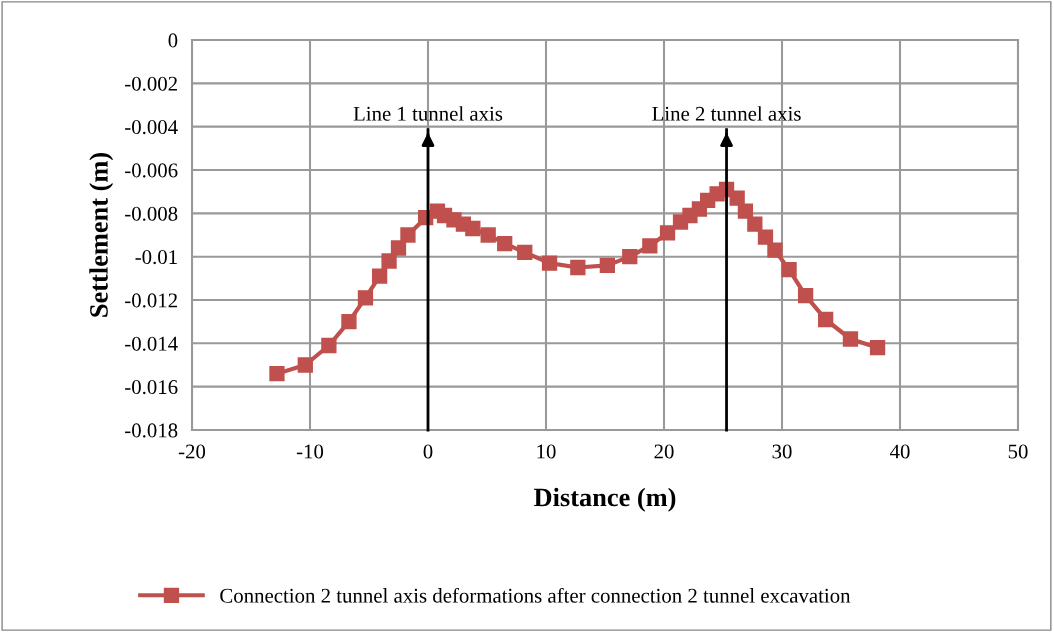  I want to click on x-tick-label: 20, so click(664, 451).